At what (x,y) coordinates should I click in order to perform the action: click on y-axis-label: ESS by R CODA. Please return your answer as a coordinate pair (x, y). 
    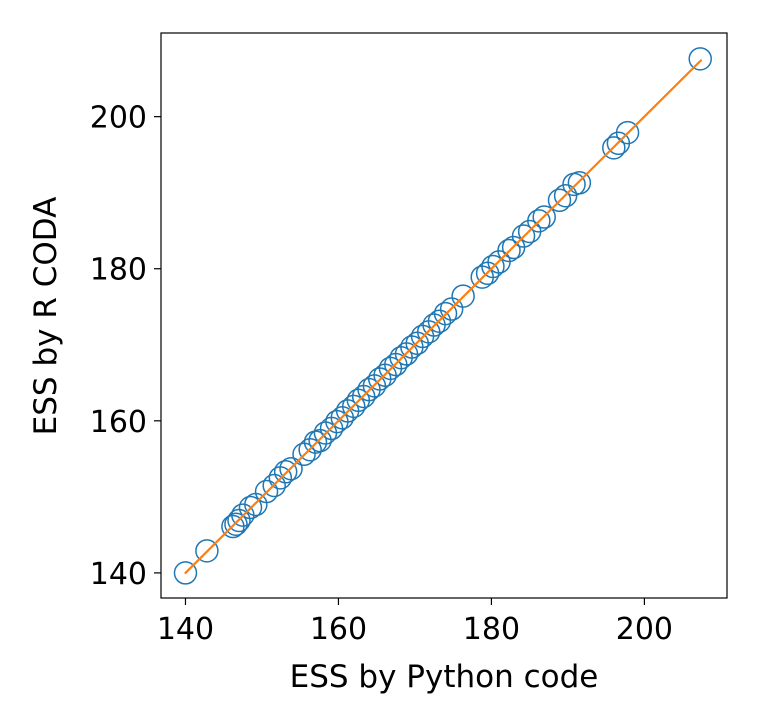
    Looking at the image, I should click on (46, 316).